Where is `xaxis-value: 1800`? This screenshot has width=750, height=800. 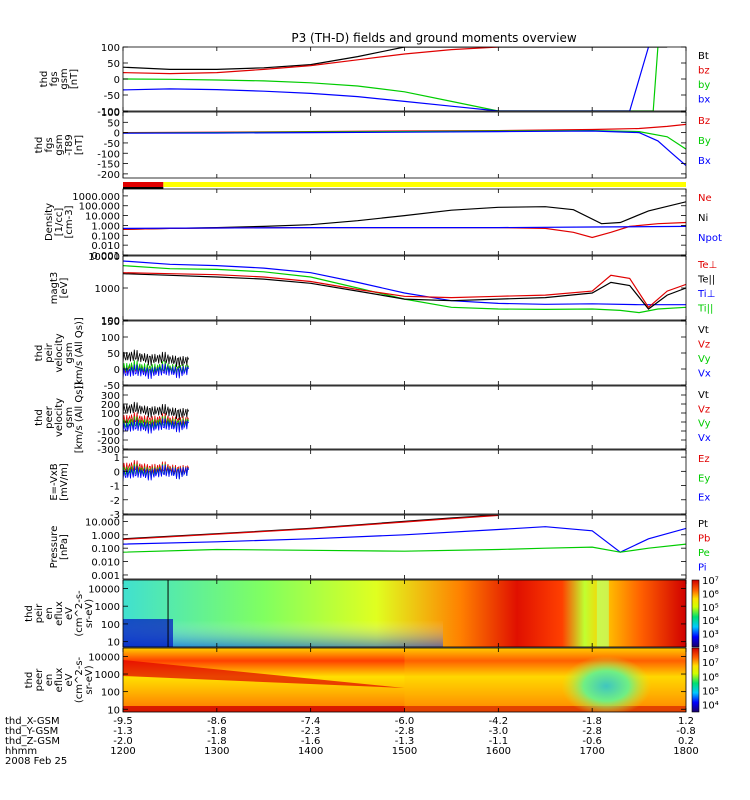
xaxis-value: 1800 is located at coordinates (685, 751).